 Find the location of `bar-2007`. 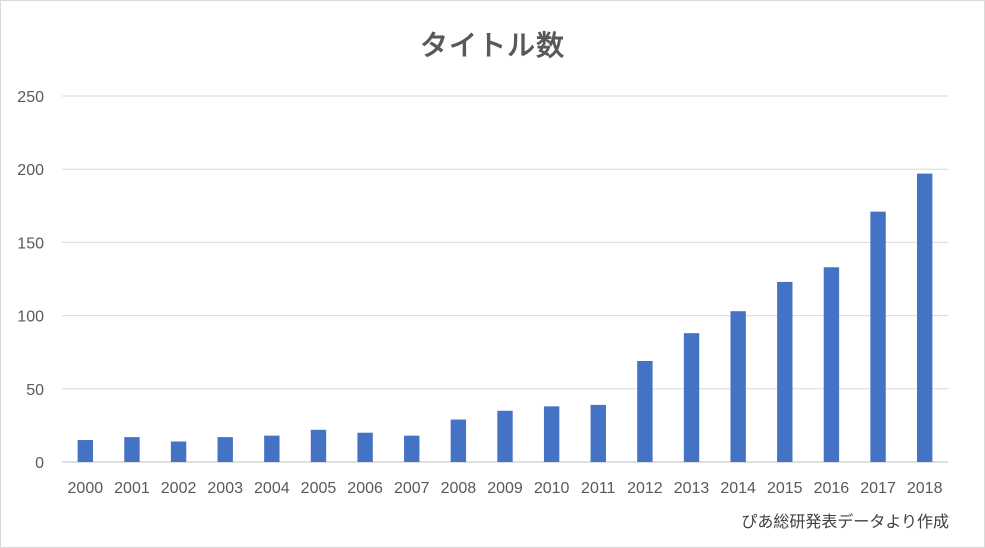

bar-2007 is located at coordinates (412, 448).